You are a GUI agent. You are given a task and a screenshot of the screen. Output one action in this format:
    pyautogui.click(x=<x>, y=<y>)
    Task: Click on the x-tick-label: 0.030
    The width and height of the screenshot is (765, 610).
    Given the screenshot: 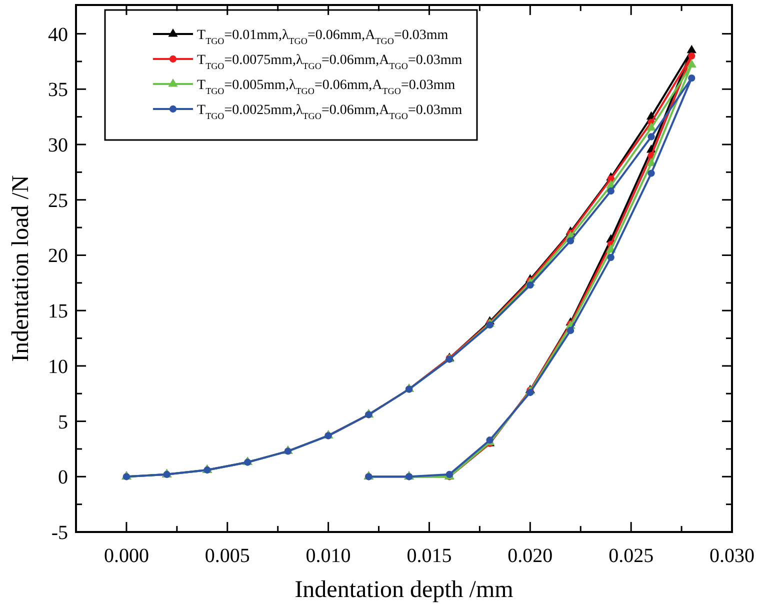 What is the action you would take?
    pyautogui.click(x=732, y=556)
    